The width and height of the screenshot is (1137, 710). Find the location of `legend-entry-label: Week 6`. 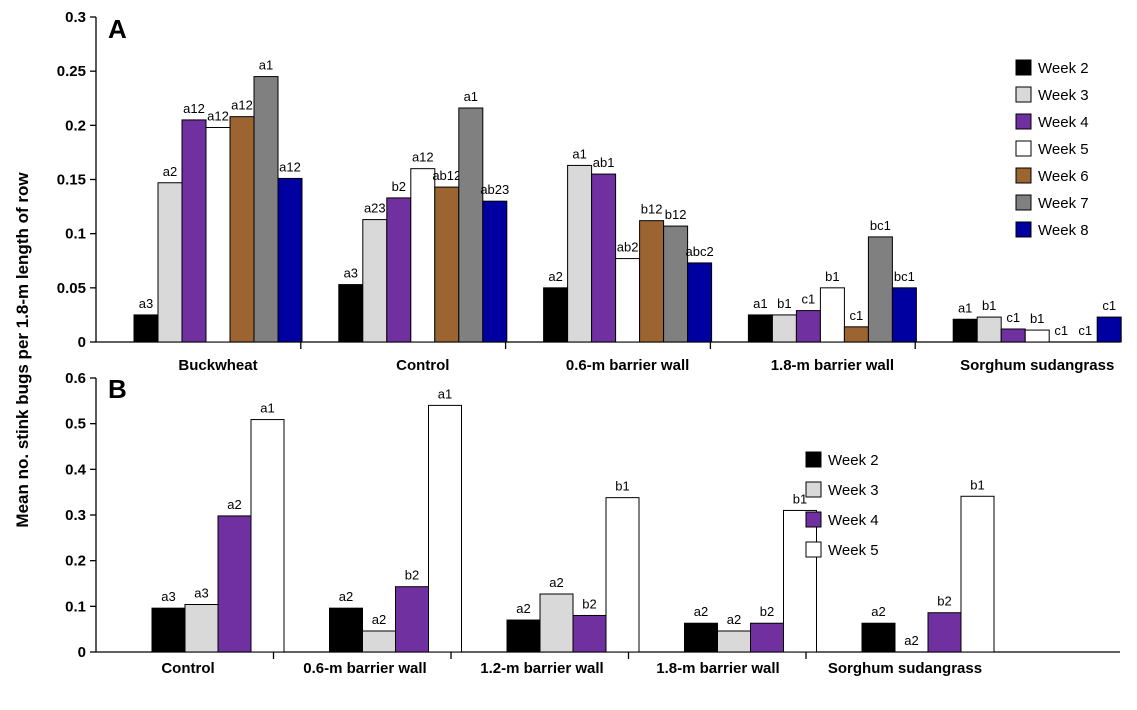

legend-entry-label: Week 6 is located at coordinates (1063, 176).